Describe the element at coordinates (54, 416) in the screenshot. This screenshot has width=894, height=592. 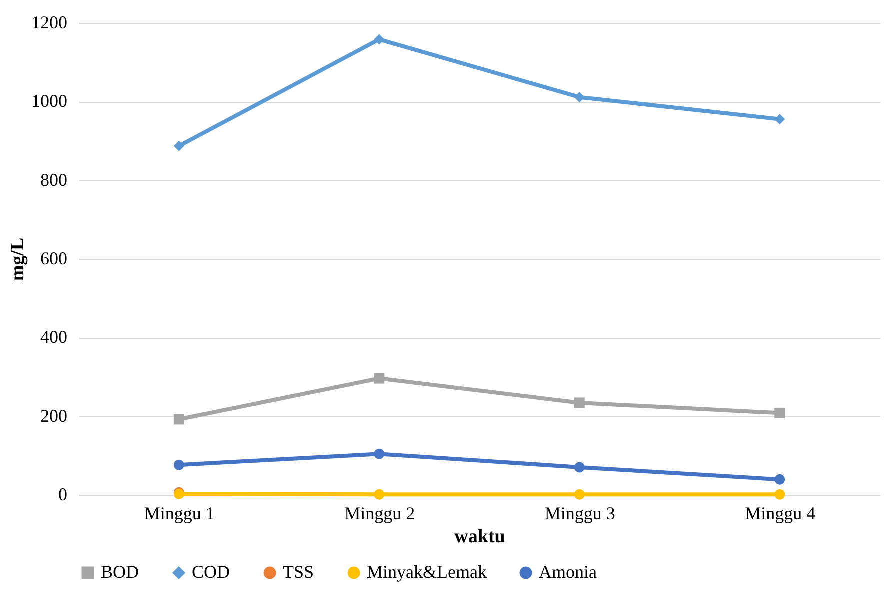
I see `y-tick-label: 200` at that location.